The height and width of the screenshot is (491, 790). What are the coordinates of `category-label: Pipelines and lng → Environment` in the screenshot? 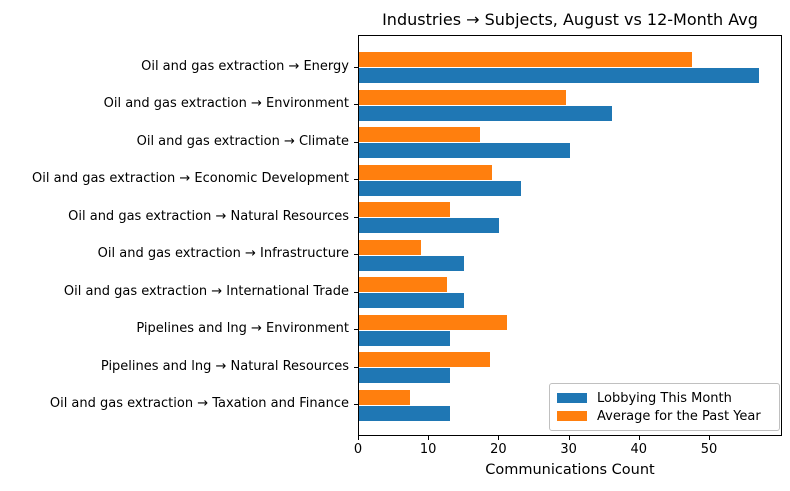 It's located at (242, 328).